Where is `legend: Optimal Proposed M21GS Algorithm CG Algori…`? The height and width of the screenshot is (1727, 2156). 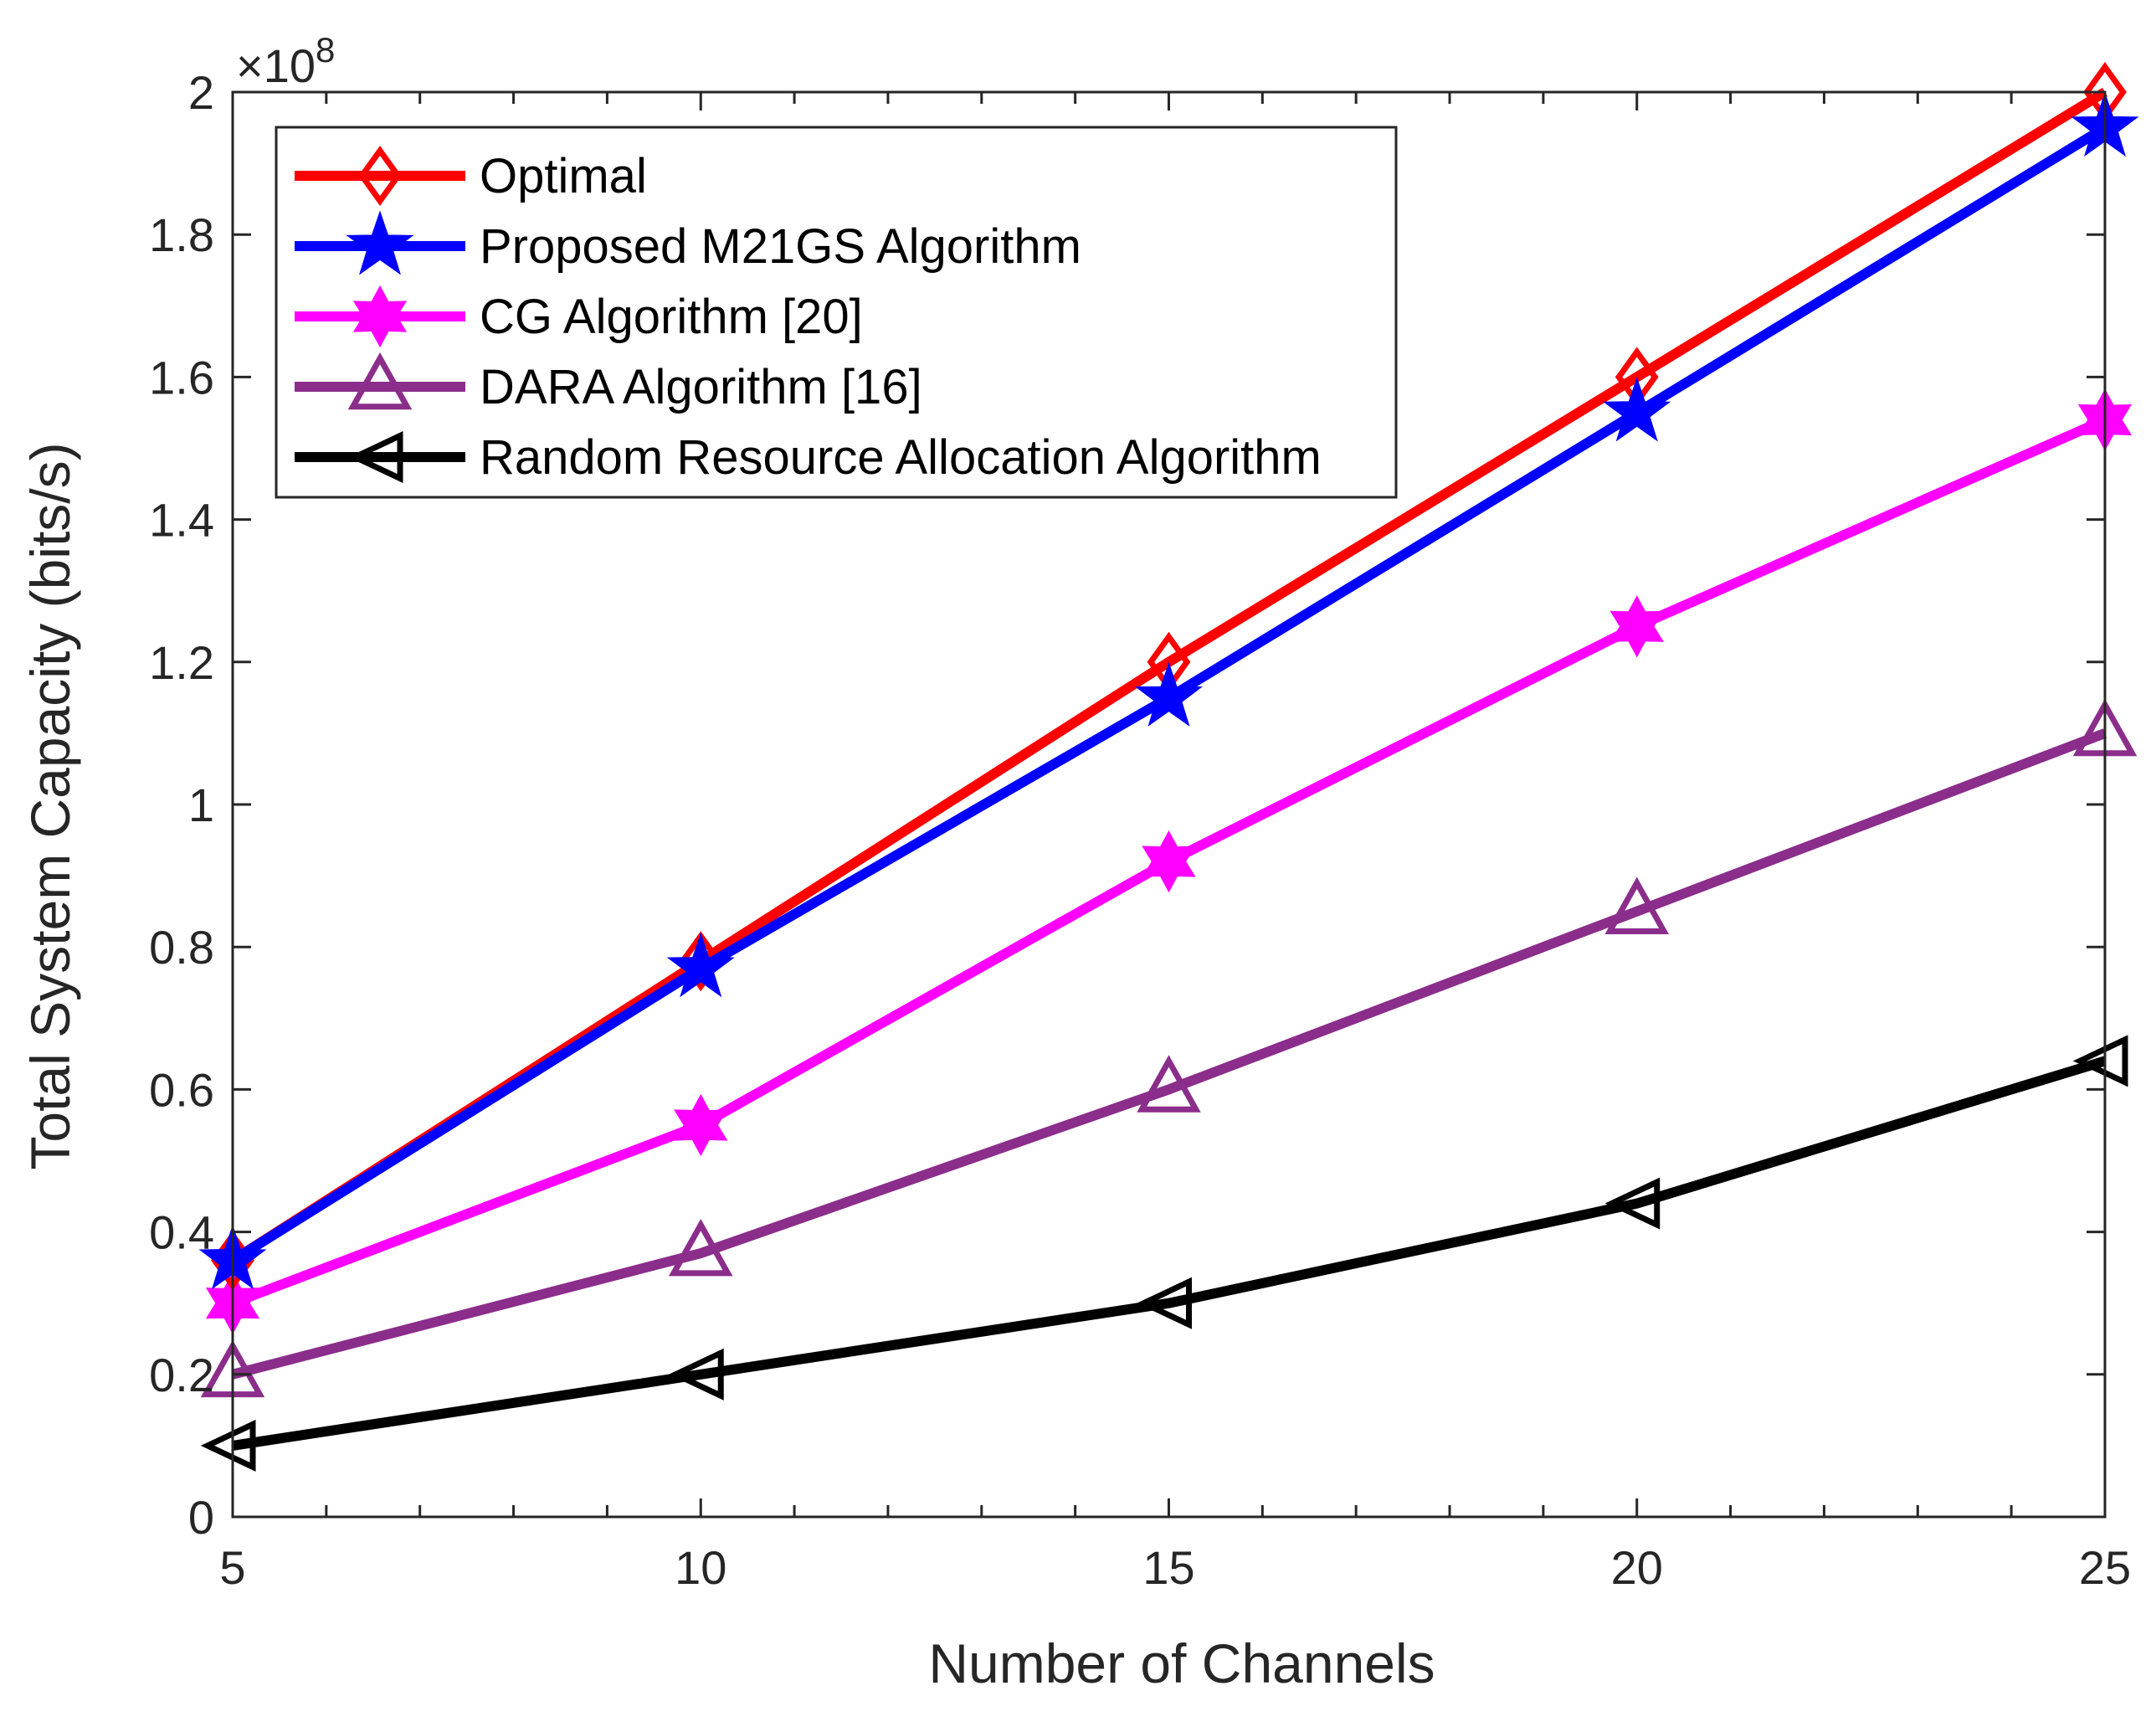 legend: Optimal Proposed M21GS Algorithm CG Algori… is located at coordinates (836, 313).